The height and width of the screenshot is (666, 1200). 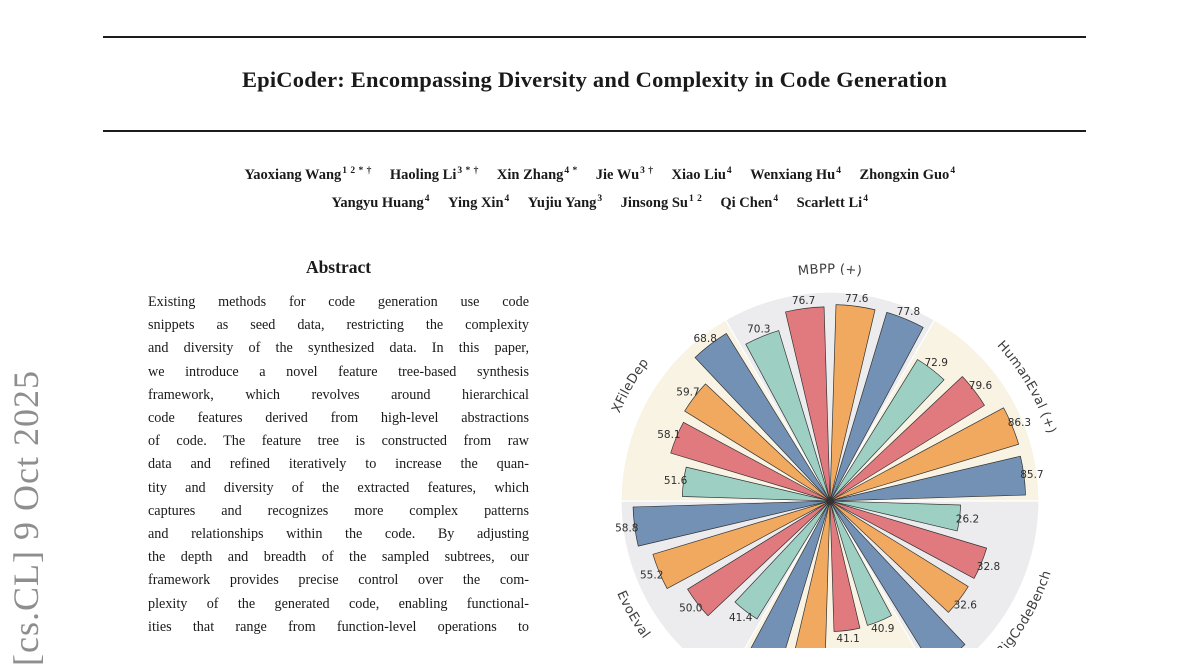 I want to click on bar-value-label: 55.2, so click(x=651, y=575).